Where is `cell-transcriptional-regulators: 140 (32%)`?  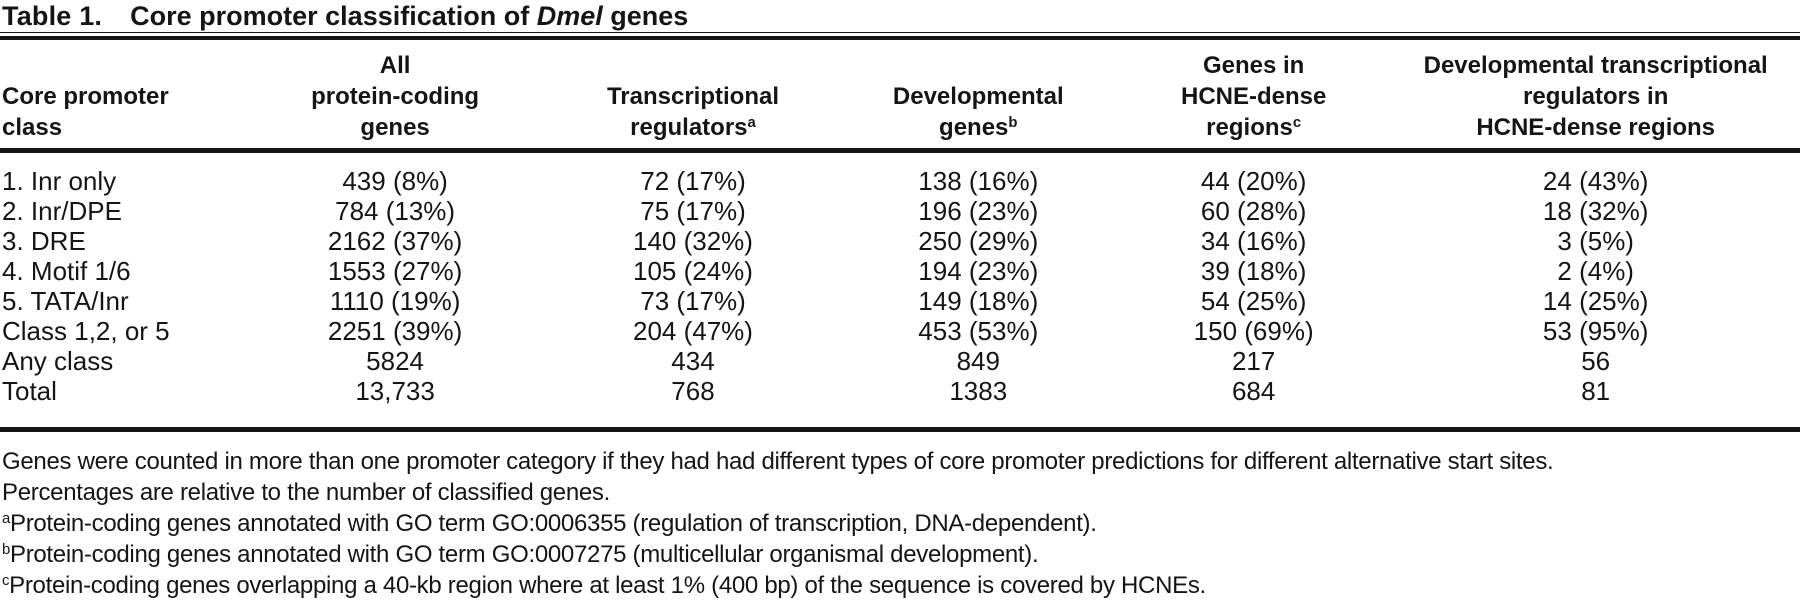 cell-transcriptional-regulators: 140 (32%) is located at coordinates (693, 241).